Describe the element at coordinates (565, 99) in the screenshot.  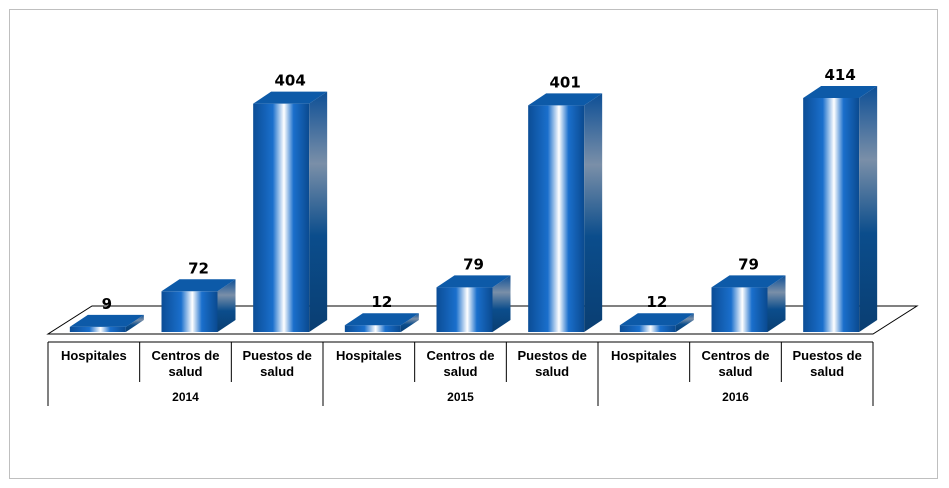
I see `bar-2015-2-top` at that location.